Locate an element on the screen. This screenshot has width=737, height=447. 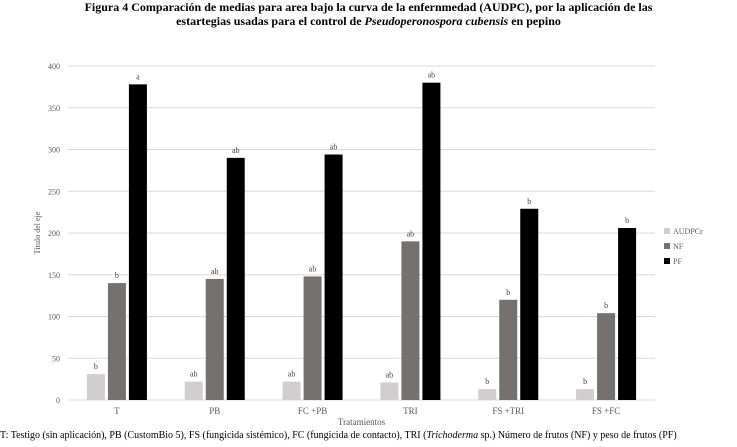
y-tick-label: 350 is located at coordinates (54, 108).